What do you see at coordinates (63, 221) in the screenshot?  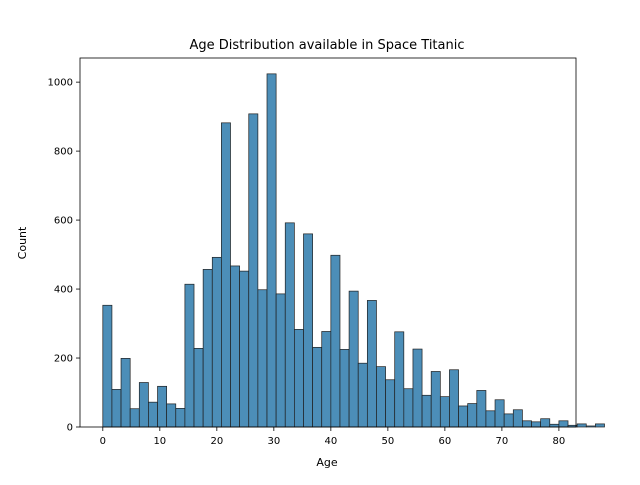 I see `y-tick-label: 600` at bounding box center [63, 221].